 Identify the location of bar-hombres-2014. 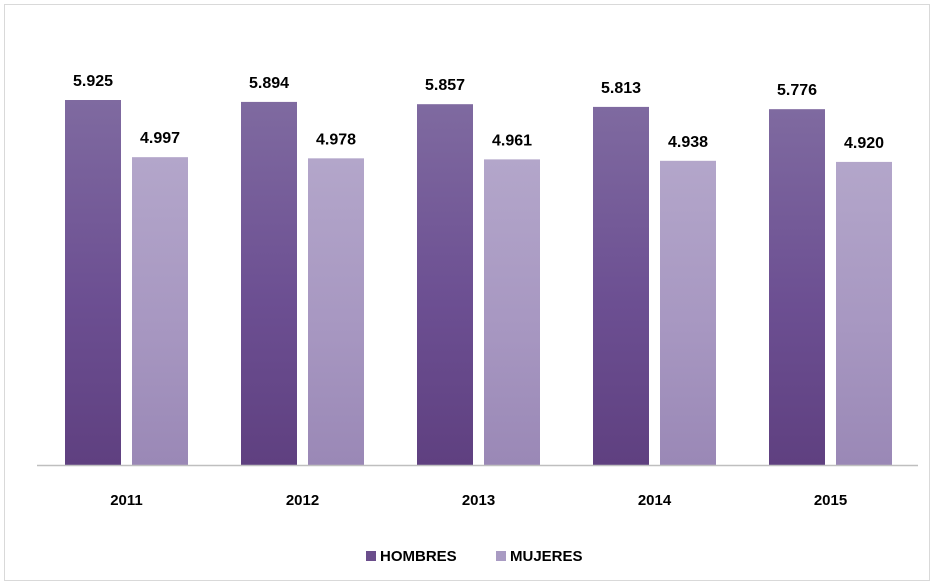
(621, 286).